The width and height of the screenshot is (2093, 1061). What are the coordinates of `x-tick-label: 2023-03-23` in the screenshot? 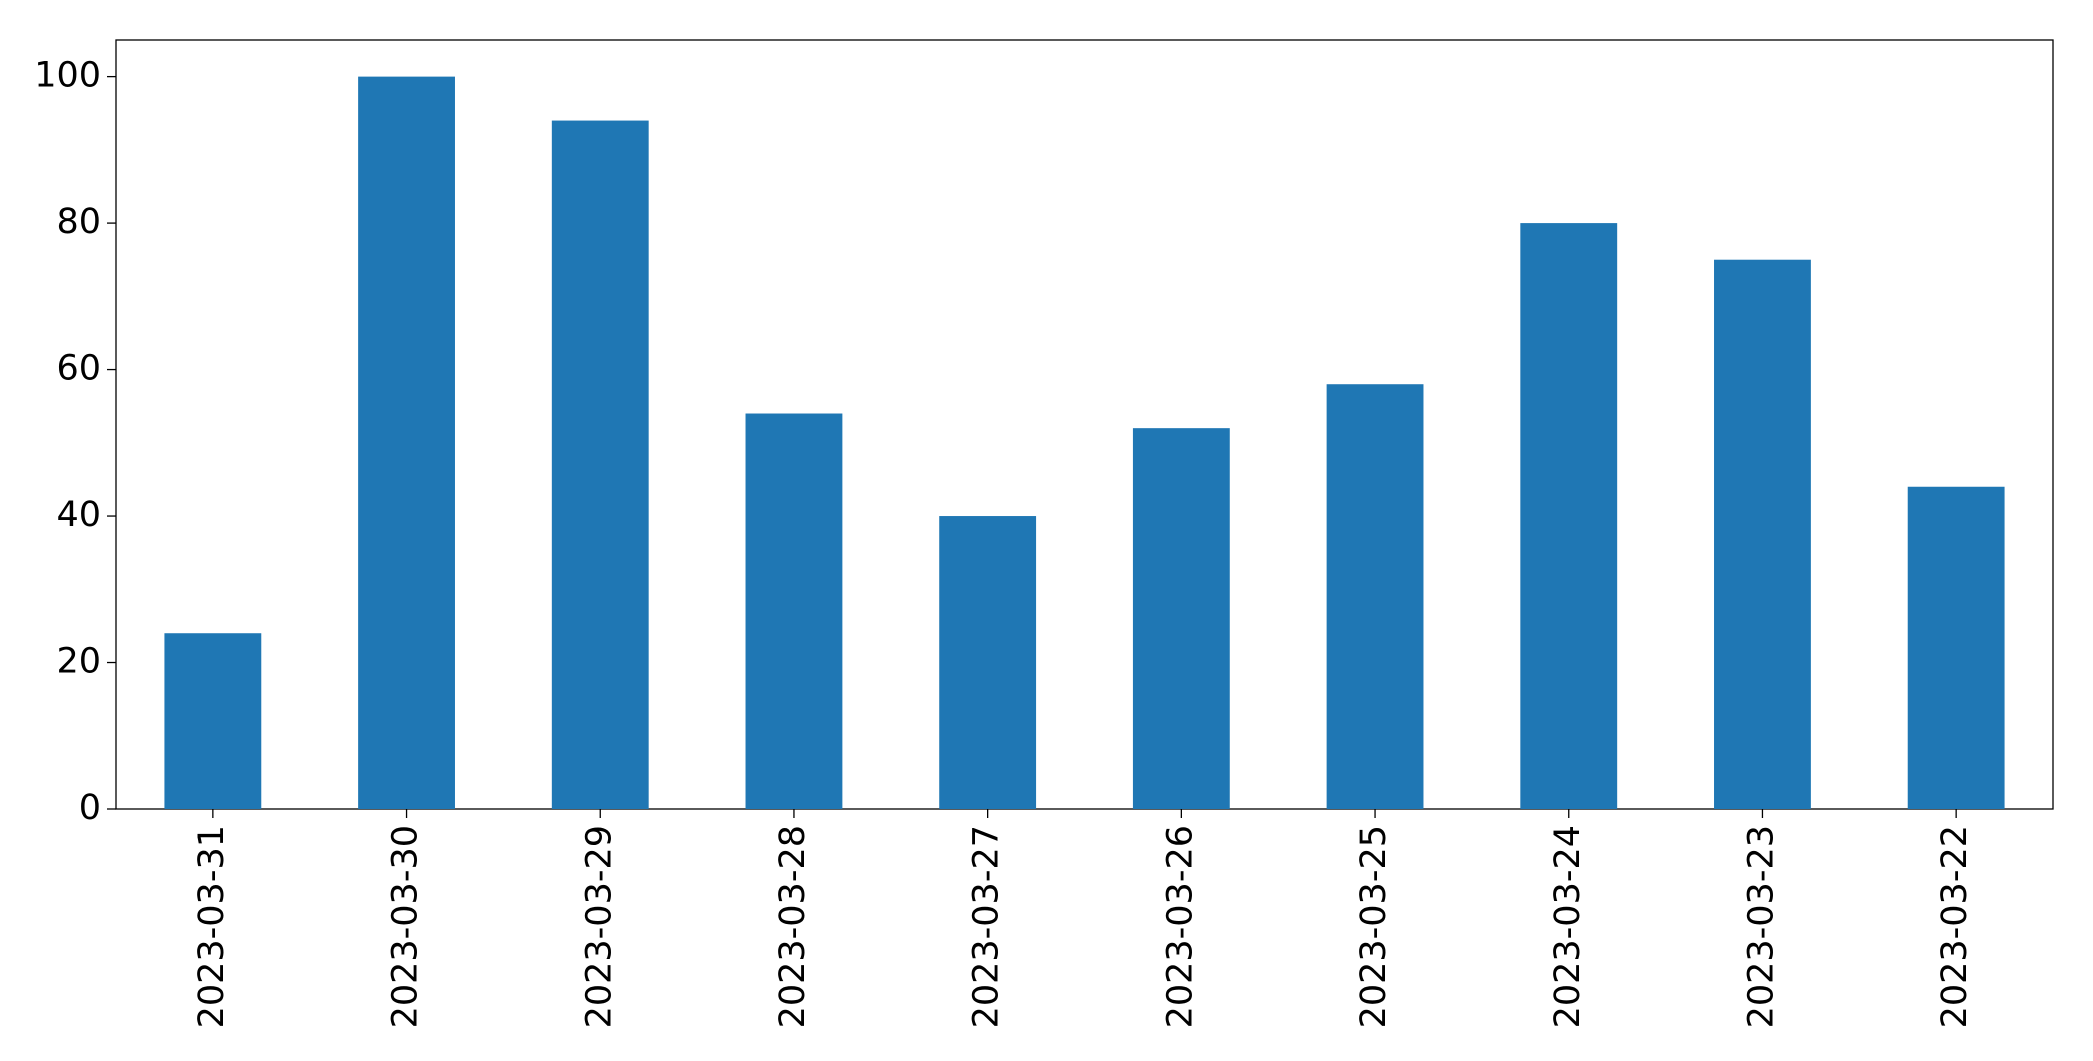 It's located at (1761, 926).